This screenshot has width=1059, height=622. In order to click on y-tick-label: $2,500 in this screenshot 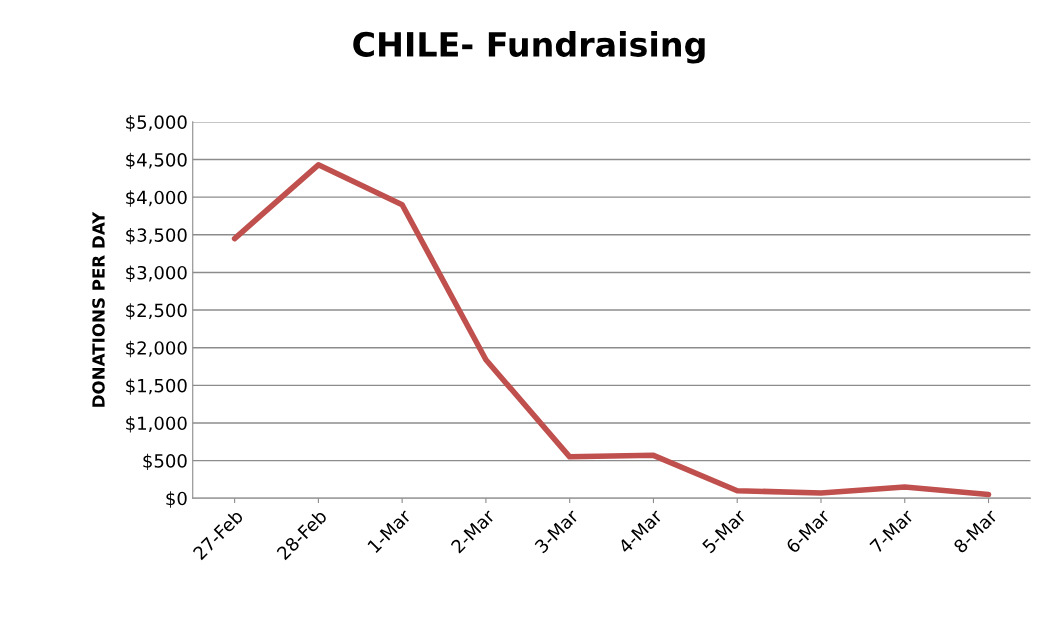, I will do `click(156, 311)`.